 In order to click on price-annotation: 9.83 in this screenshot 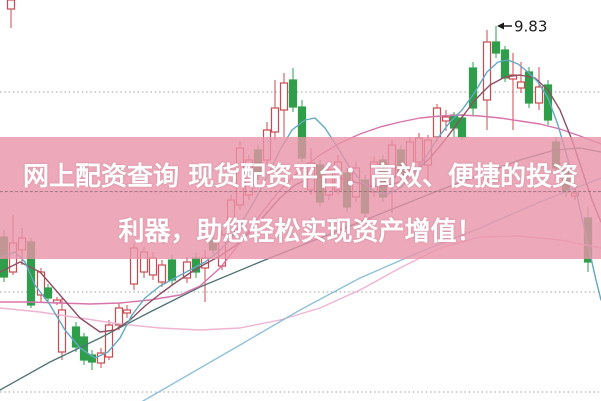, I will do `click(522, 27)`.